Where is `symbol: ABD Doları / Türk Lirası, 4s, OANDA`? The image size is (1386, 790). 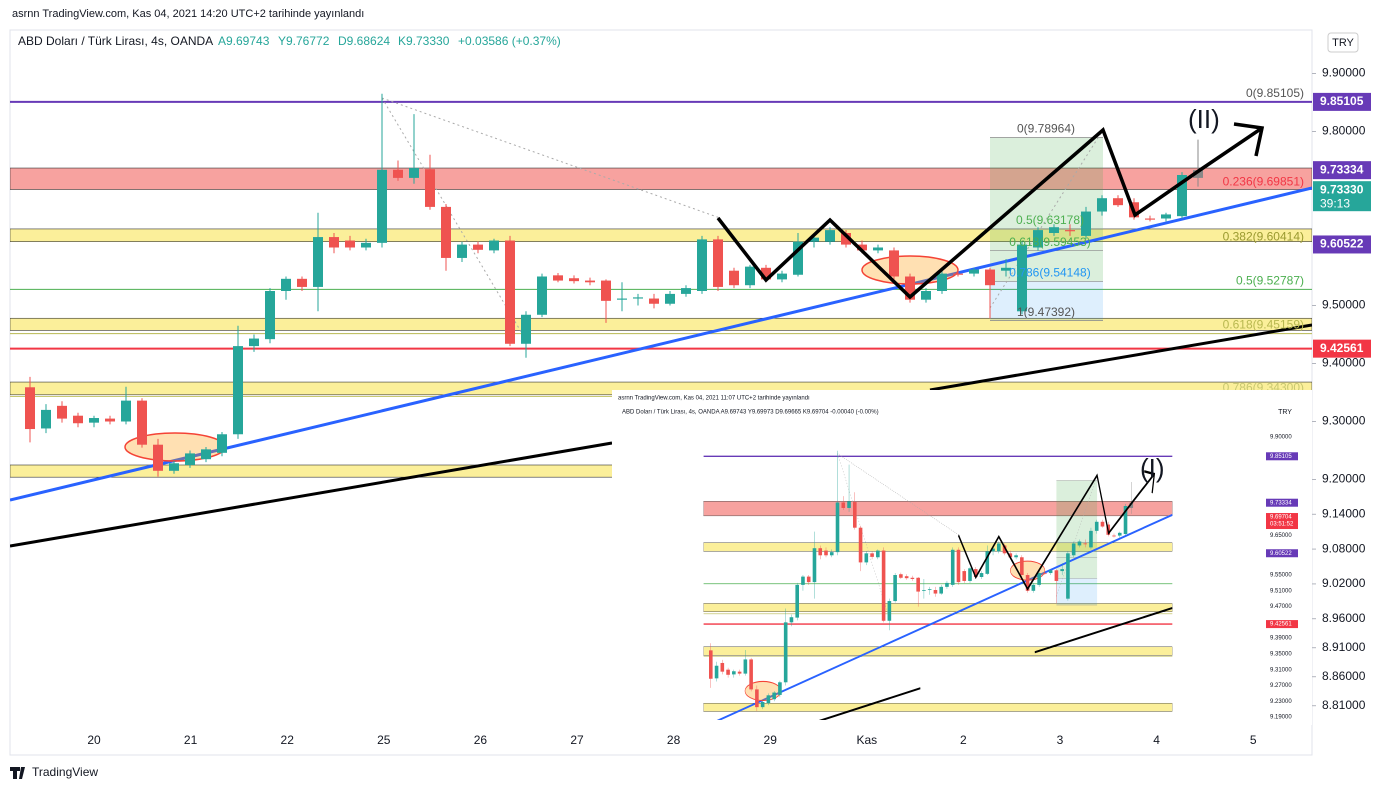
symbol: ABD Doları / Türk Lirası, 4s, OANDA is located at coordinates (115, 41).